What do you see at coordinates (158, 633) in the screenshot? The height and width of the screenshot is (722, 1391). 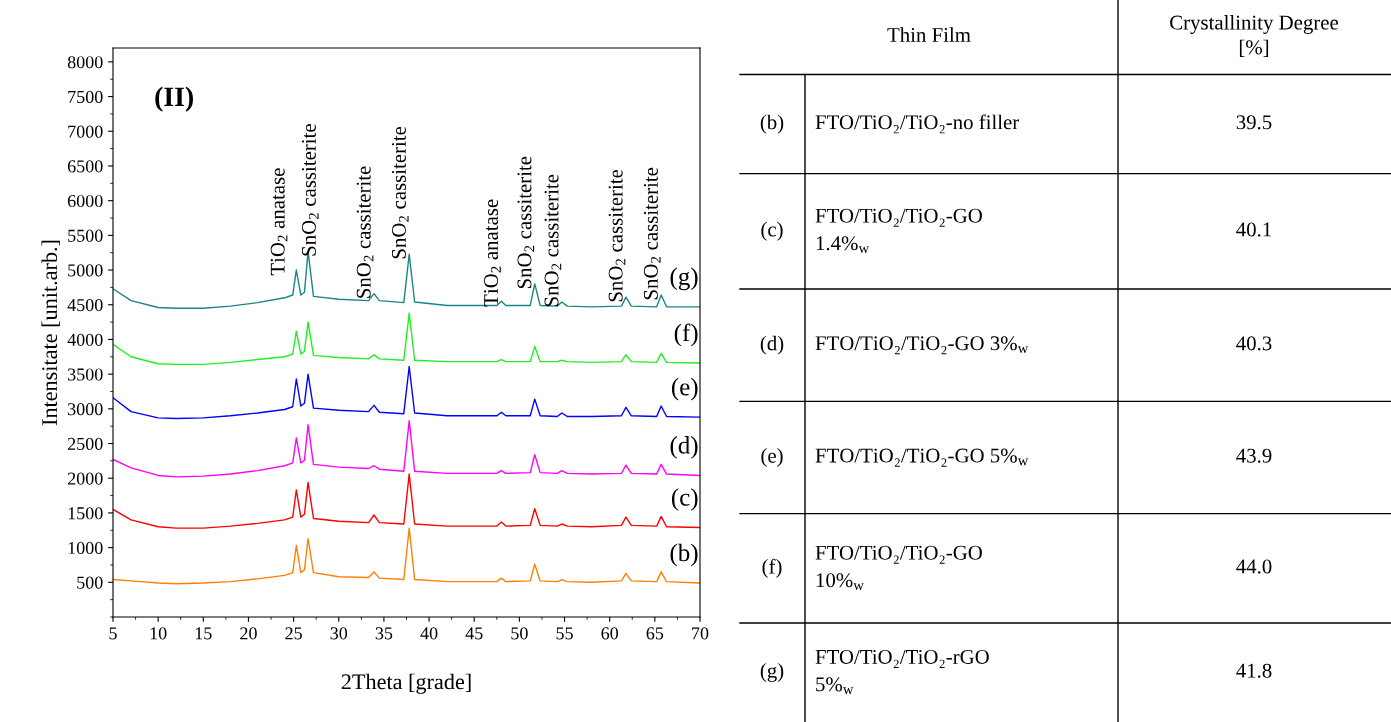 I see `x-tick-label: 10` at bounding box center [158, 633].